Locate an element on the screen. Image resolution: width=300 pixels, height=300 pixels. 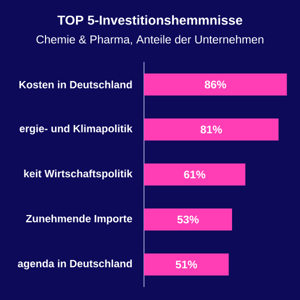
y-tick-label: Kosten in Deutschland is located at coordinates (75, 84).